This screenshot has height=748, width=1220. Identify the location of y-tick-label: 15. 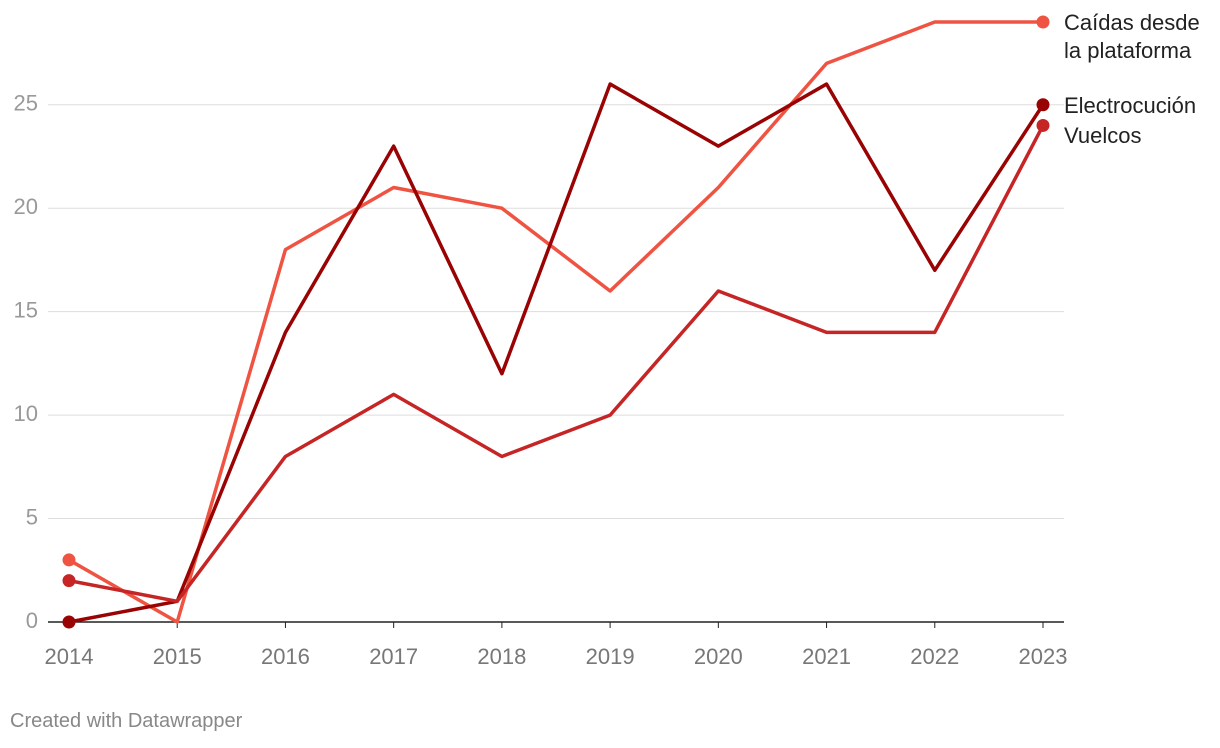
(26, 309).